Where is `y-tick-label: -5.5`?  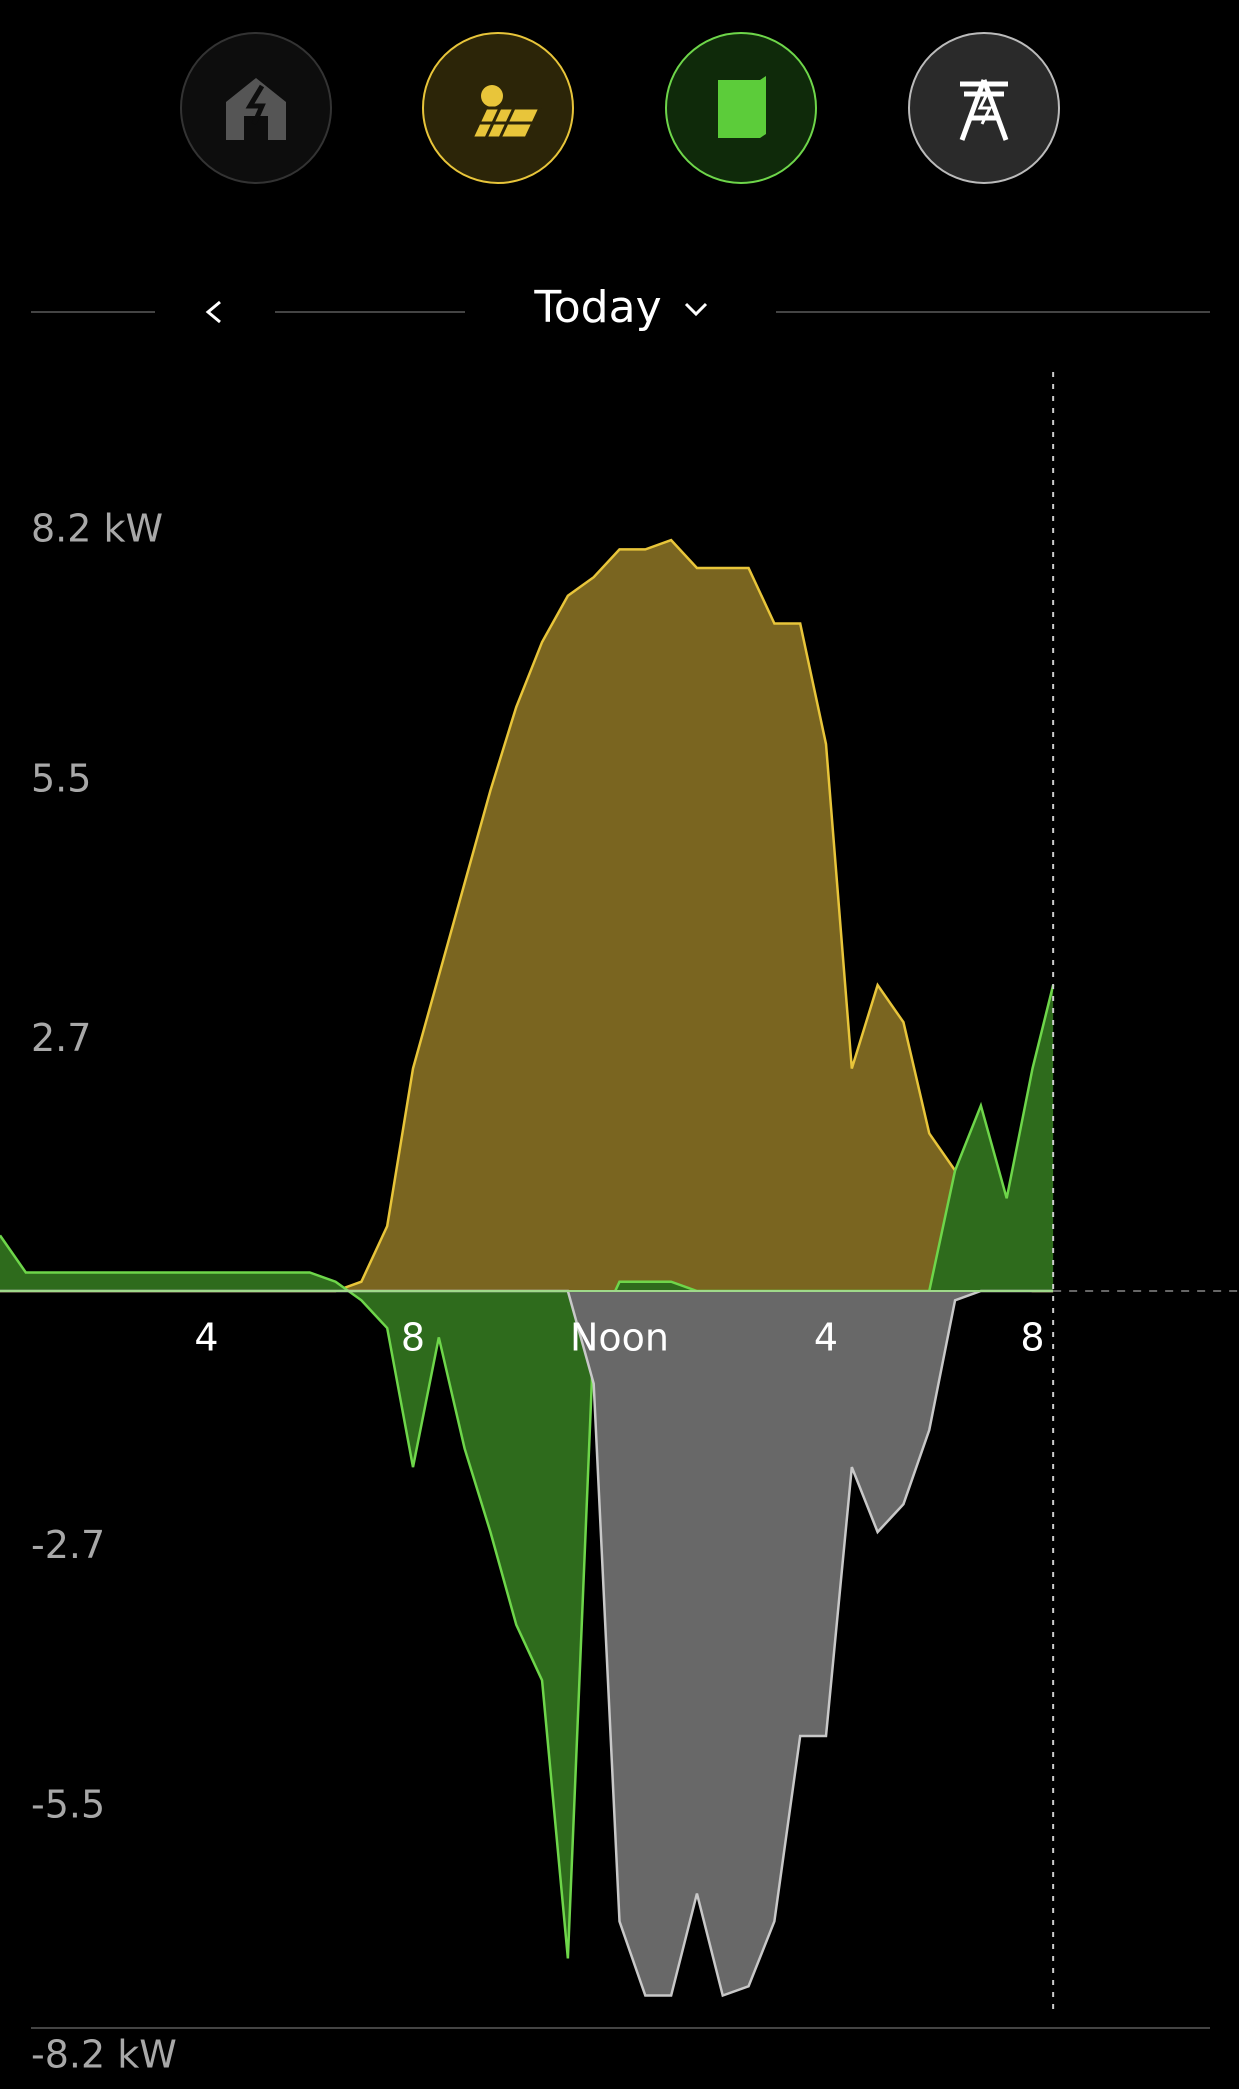 y-tick-label: -5.5 is located at coordinates (68, 1804).